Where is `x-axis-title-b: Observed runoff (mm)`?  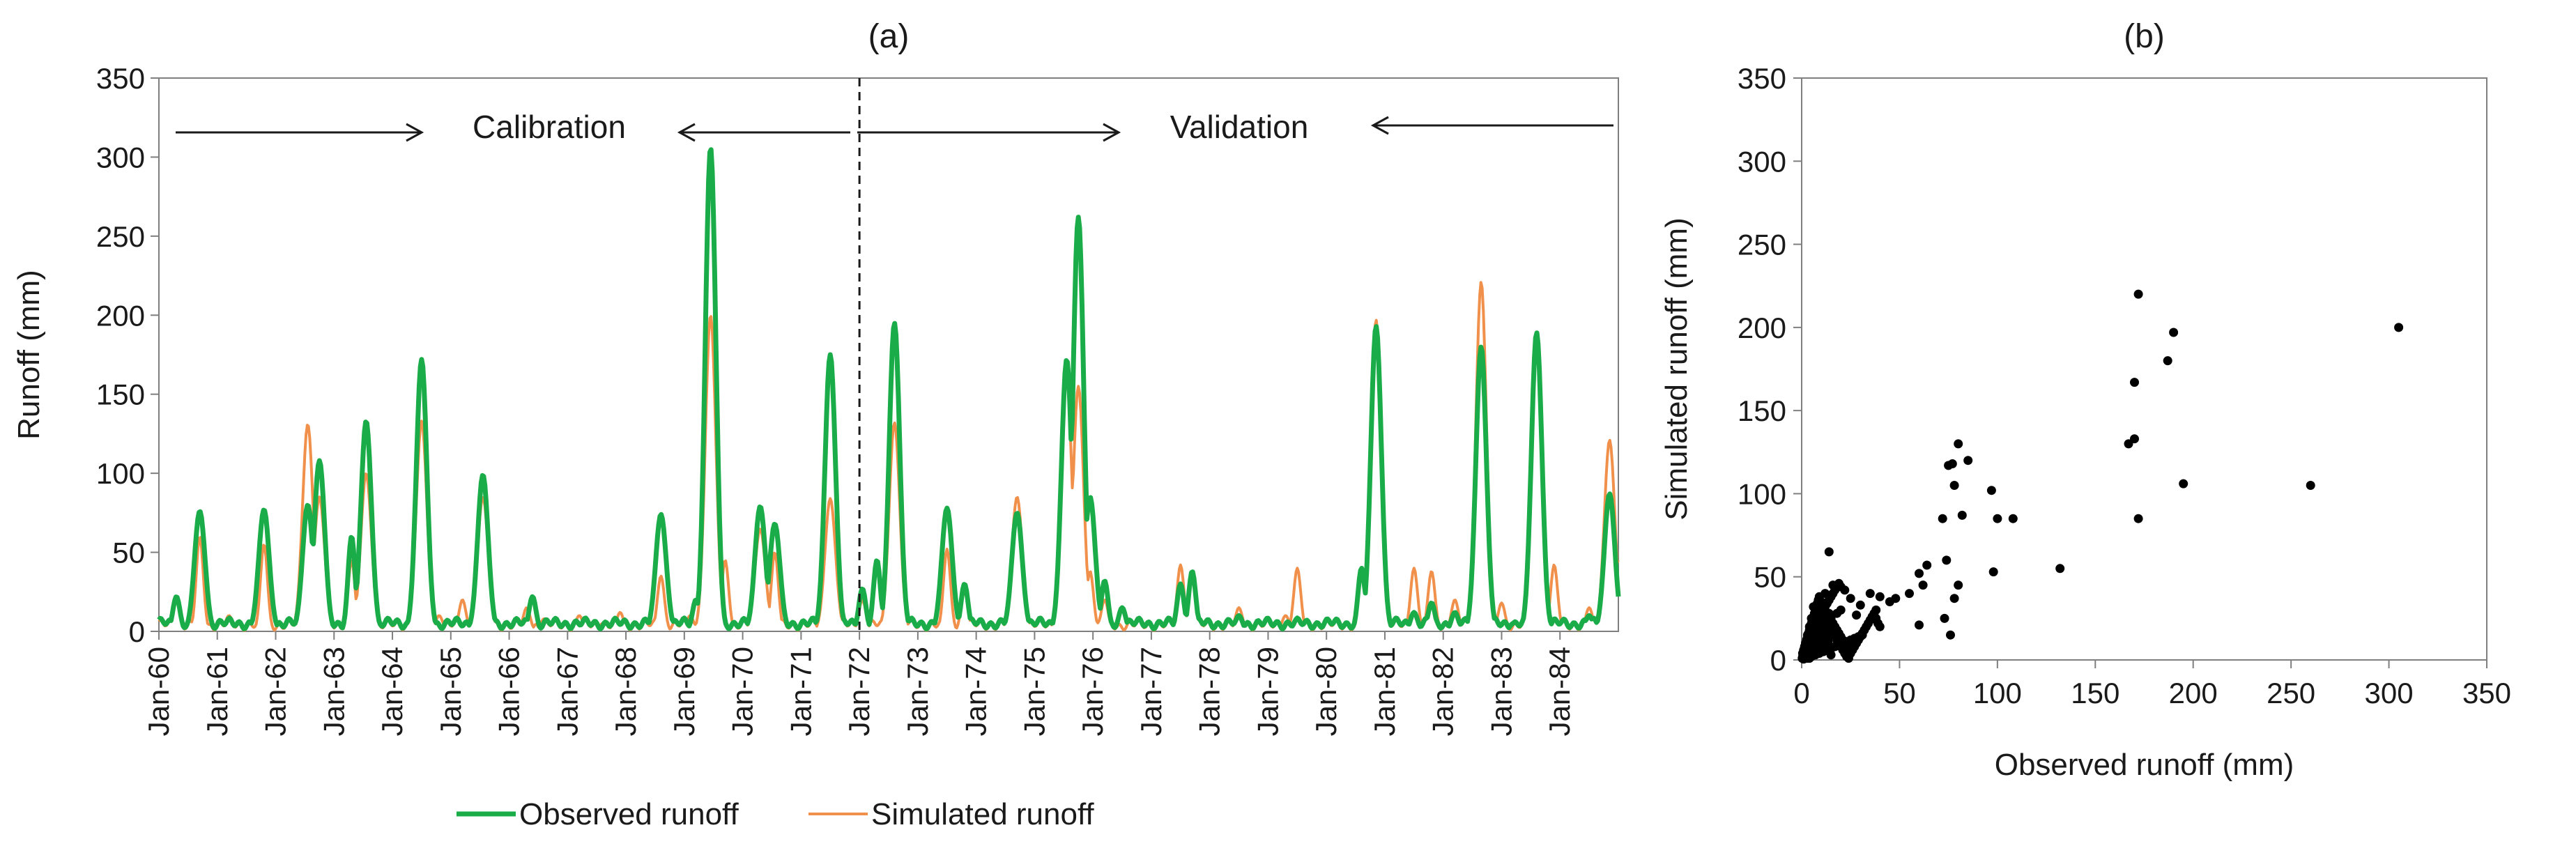
x-axis-title-b: Observed runoff (mm) is located at coordinates (2144, 765).